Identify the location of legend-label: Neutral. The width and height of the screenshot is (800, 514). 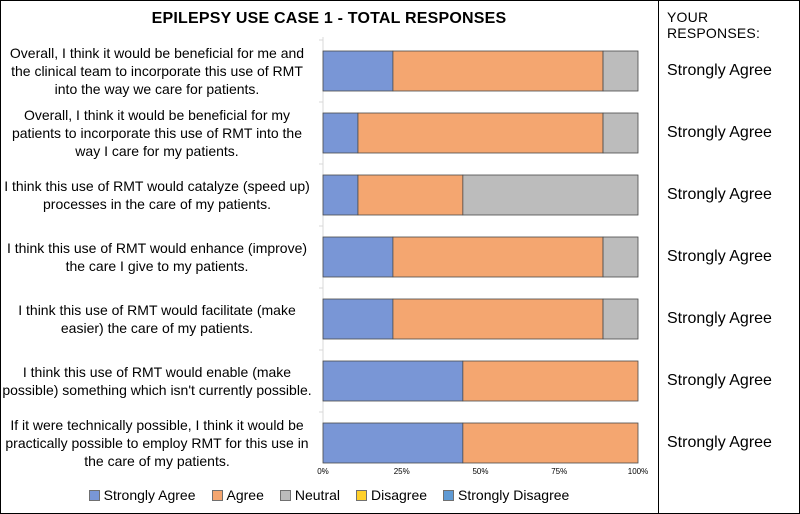
(317, 495).